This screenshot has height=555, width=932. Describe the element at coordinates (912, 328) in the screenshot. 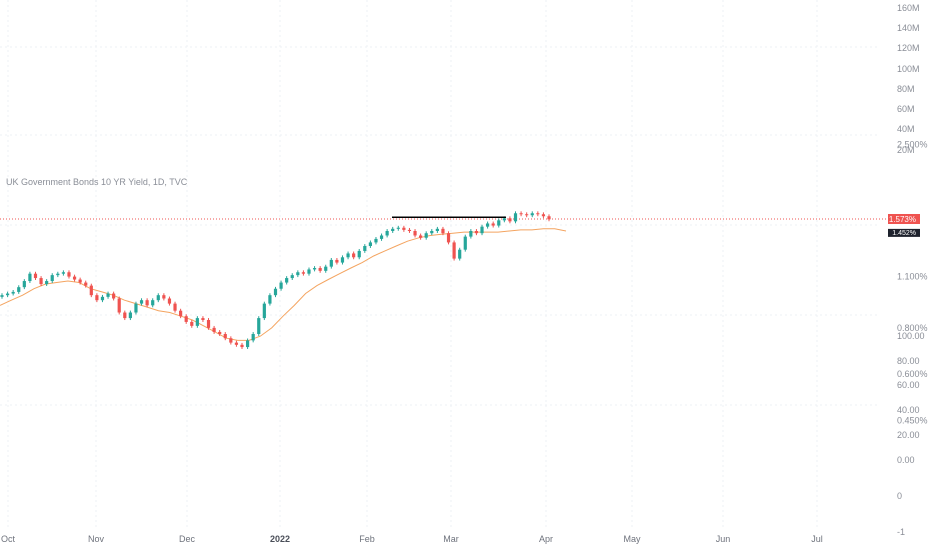

I see `price-tick-label: 0.800%` at that location.